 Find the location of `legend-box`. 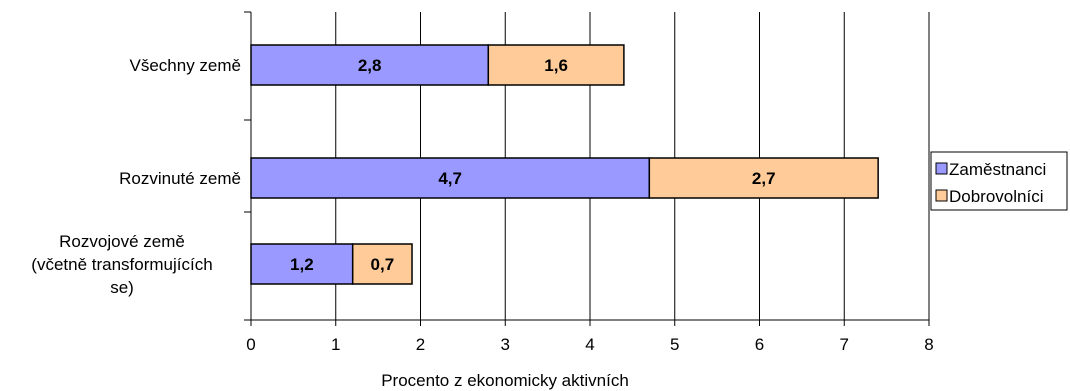

legend-box is located at coordinates (999, 181).